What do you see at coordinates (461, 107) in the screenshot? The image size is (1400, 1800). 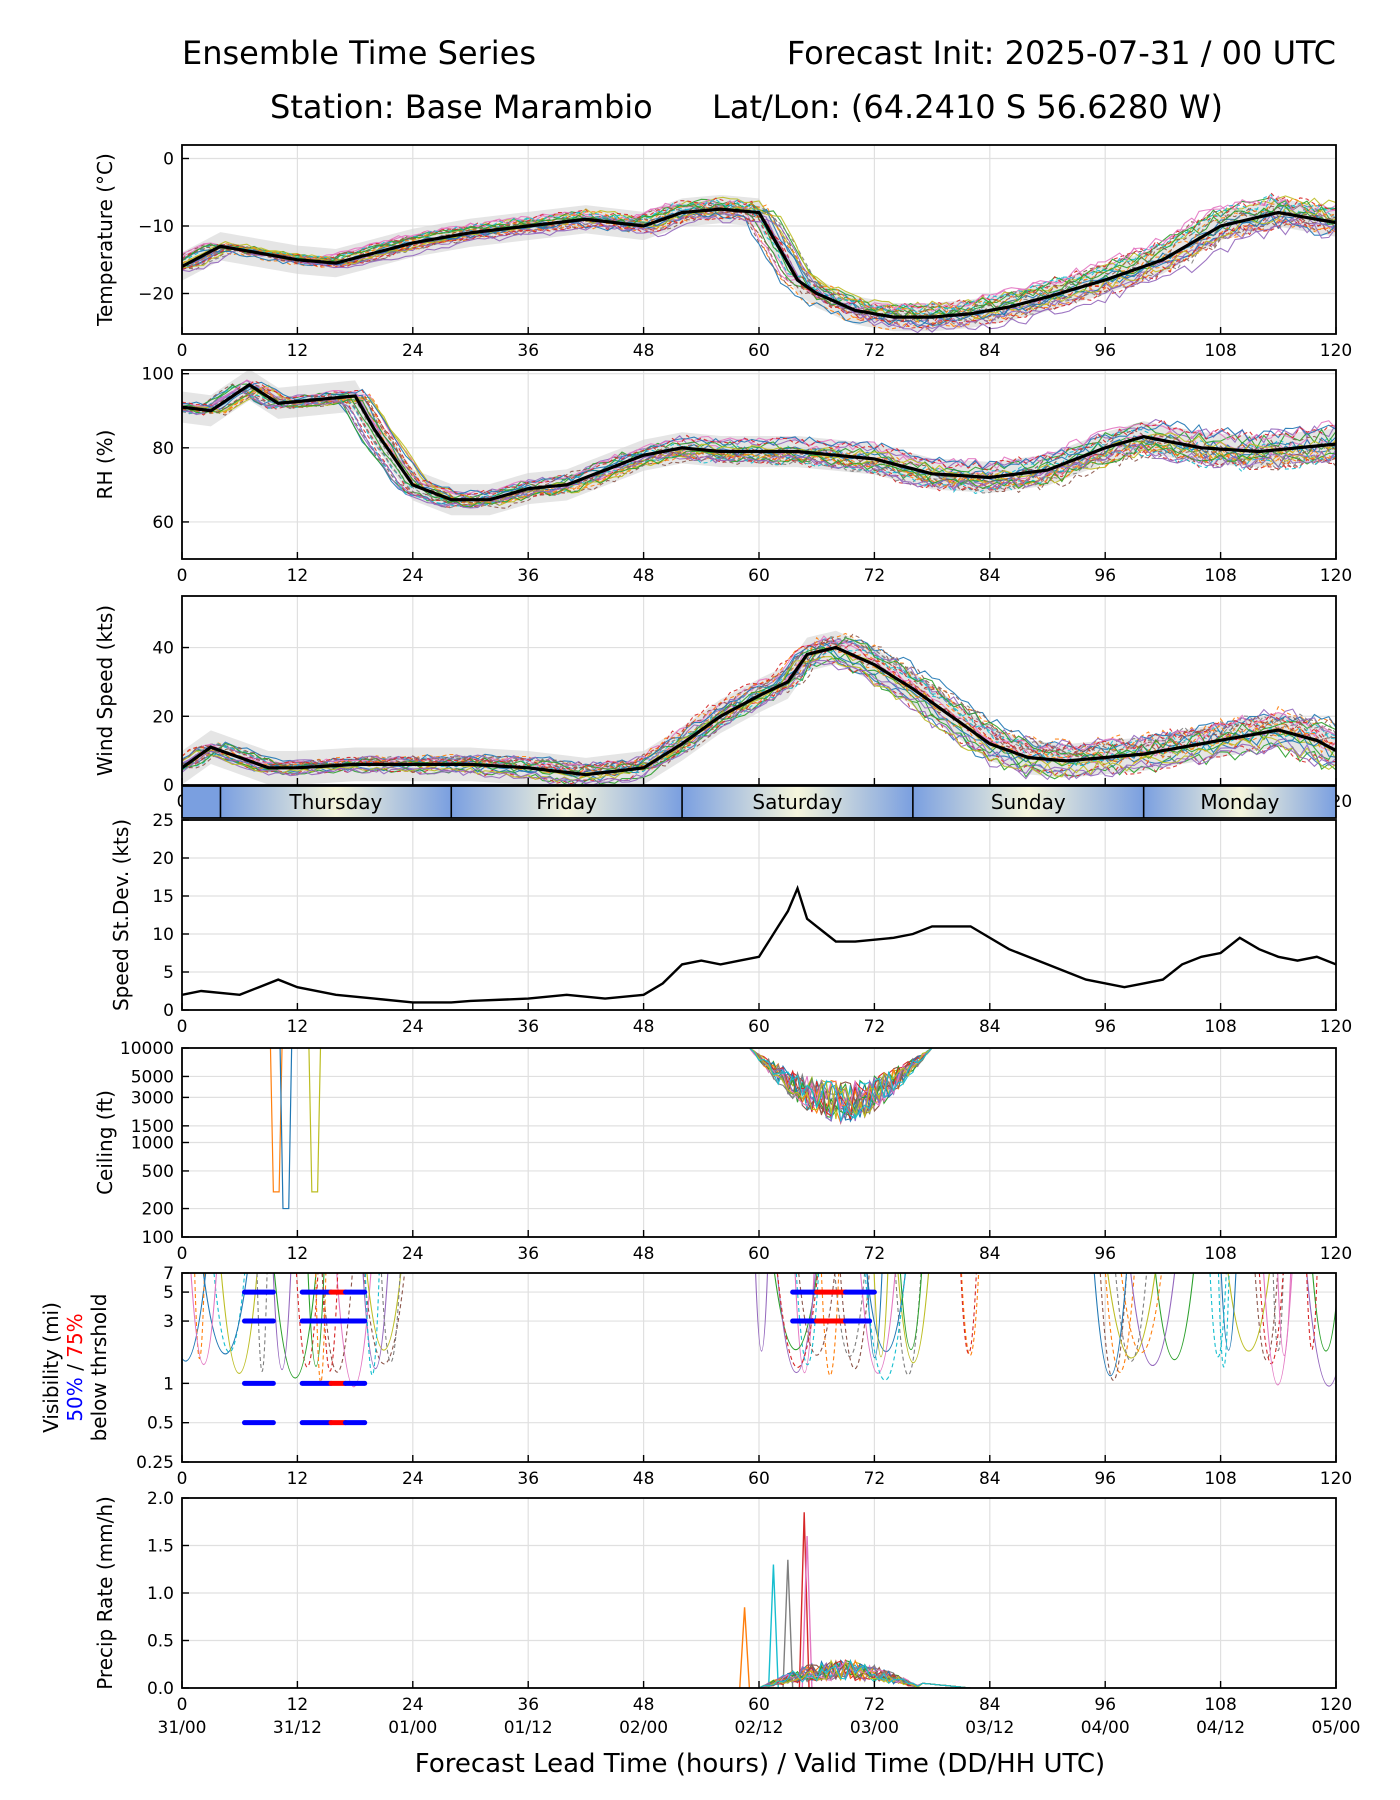 I see `station-label: Station: Base Marambio` at bounding box center [461, 107].